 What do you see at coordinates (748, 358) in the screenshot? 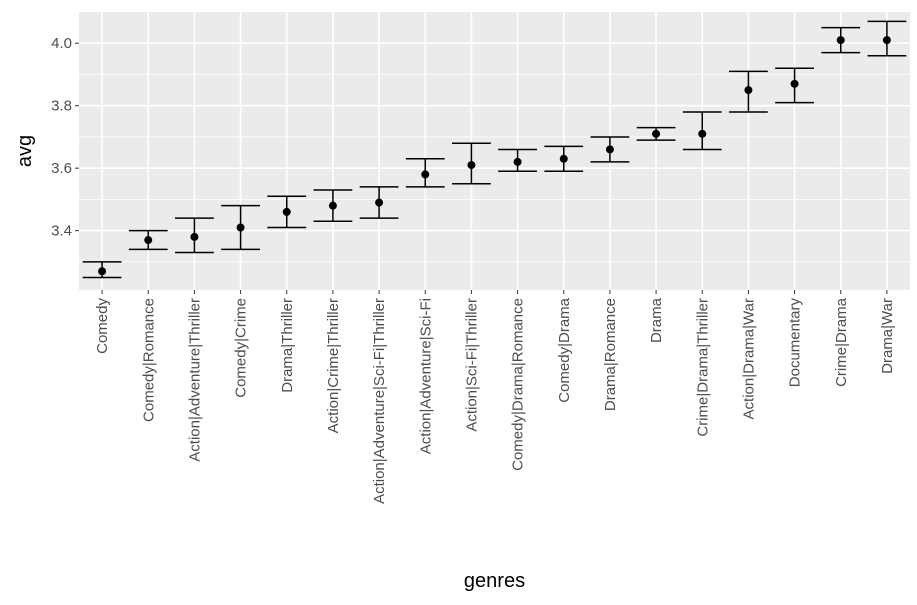
I see `x-tick-label: Action|Drama|War` at bounding box center [748, 358].